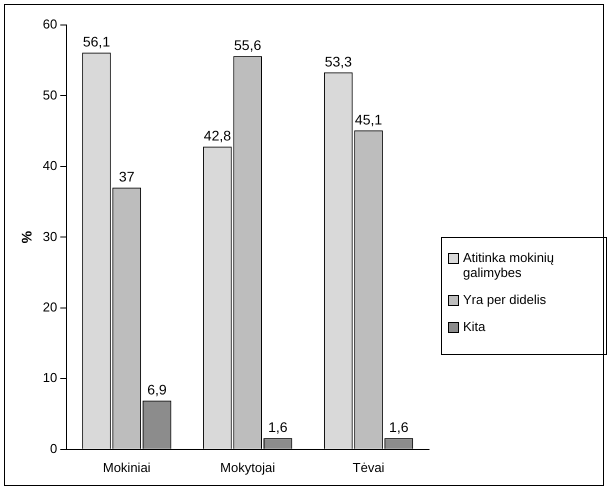 This screenshot has width=608, height=490. What do you see at coordinates (509, 265) in the screenshot?
I see `legend-label: Atitinka mokinių galimybes` at bounding box center [509, 265].